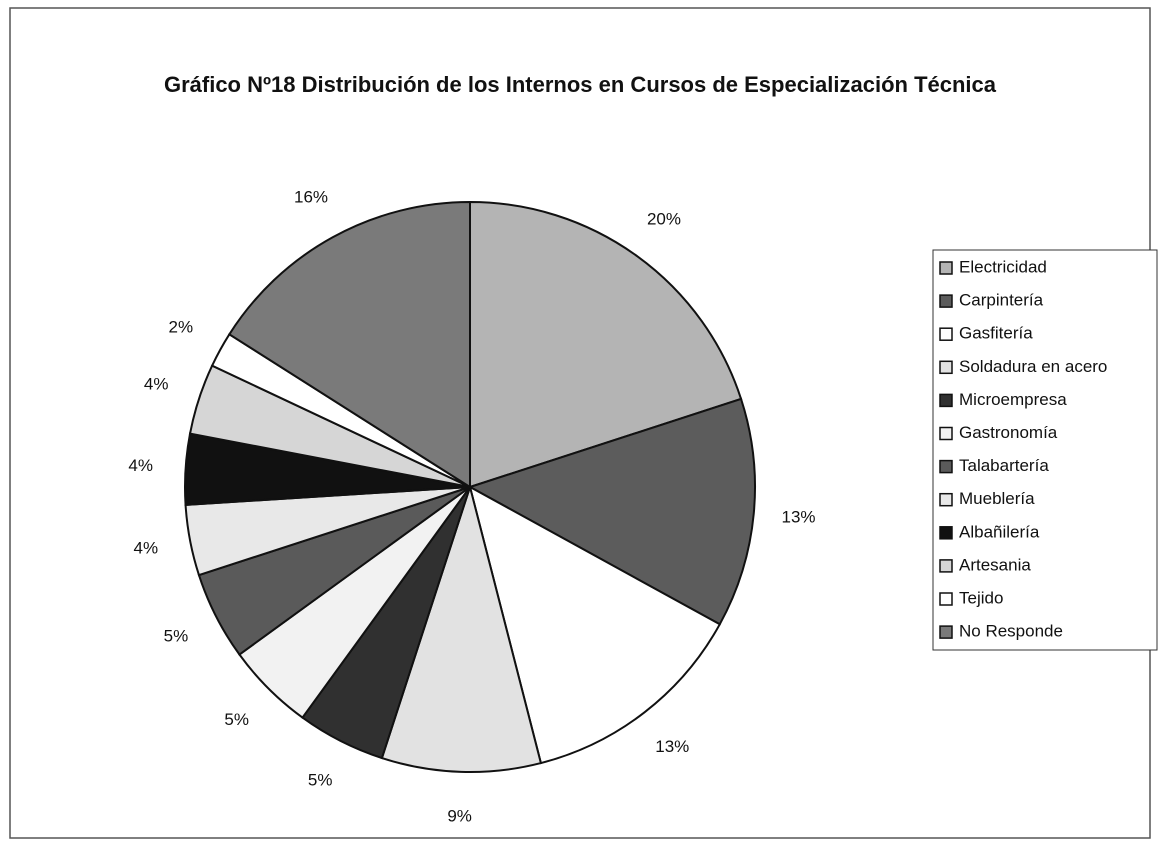 Image resolution: width=1162 pixels, height=841 pixels. I want to click on legend-label: Tejido, so click(981, 597).